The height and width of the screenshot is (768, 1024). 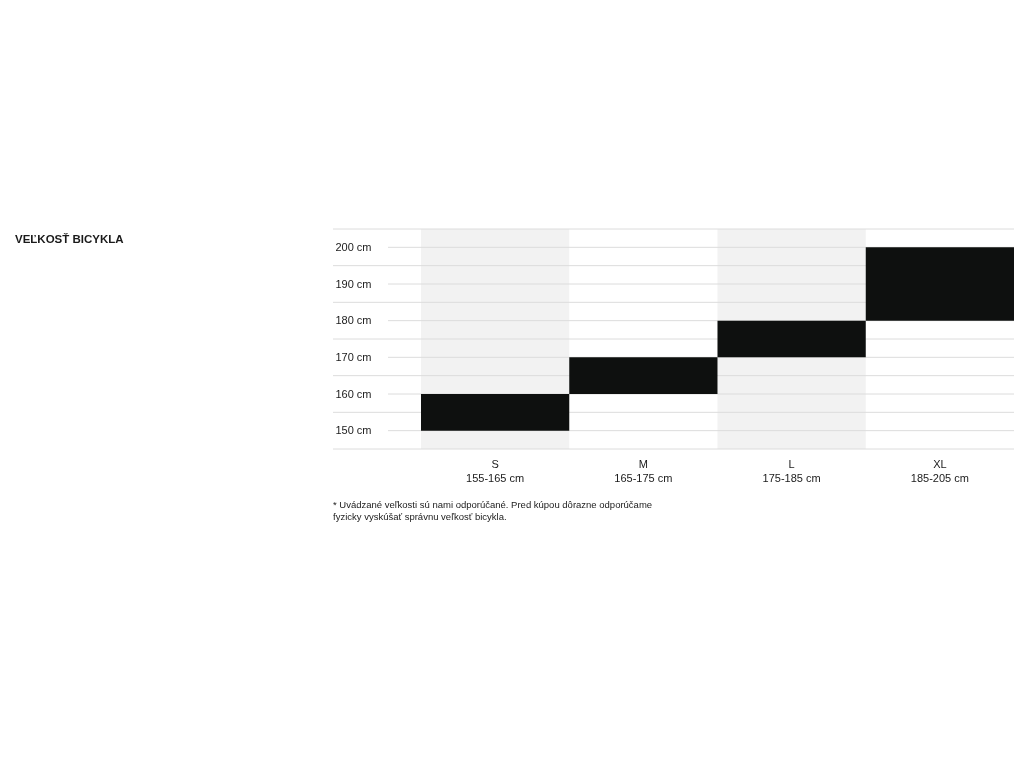 What do you see at coordinates (643, 470) in the screenshot?
I see `x-tick-label: M 165-175 cm` at bounding box center [643, 470].